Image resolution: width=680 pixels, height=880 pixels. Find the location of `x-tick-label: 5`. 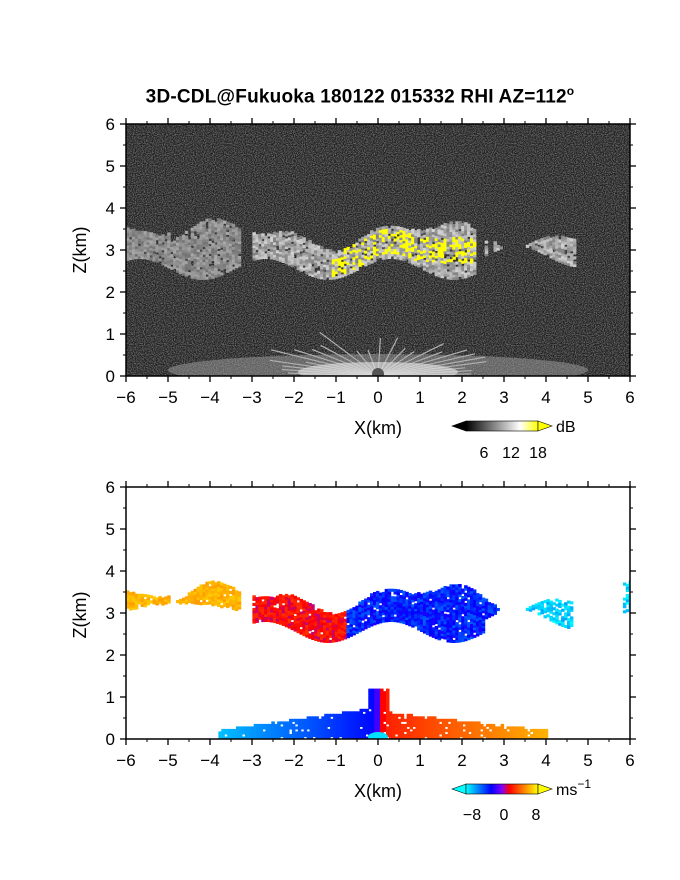

x-tick-label: 5 is located at coordinates (587, 760).